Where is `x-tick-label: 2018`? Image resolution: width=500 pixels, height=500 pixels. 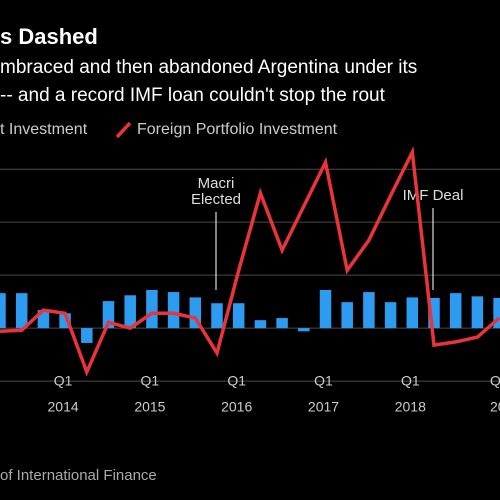 x-tick-label: 2018 is located at coordinates (410, 407).